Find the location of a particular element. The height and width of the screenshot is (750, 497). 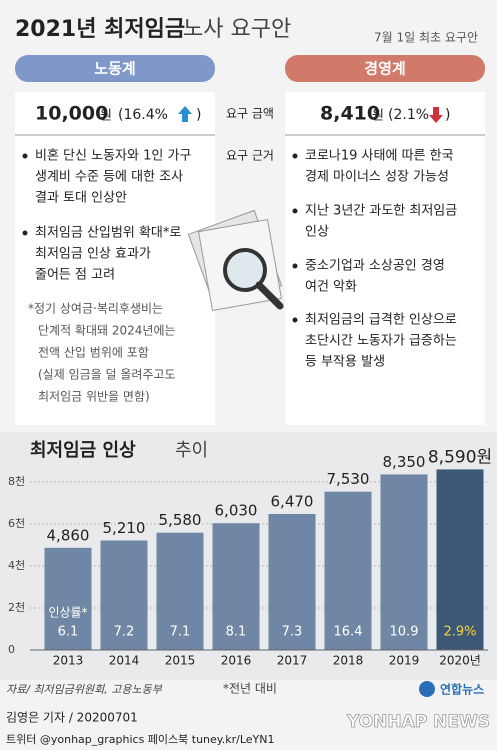

y-tick-label: 0 is located at coordinates (11, 649).